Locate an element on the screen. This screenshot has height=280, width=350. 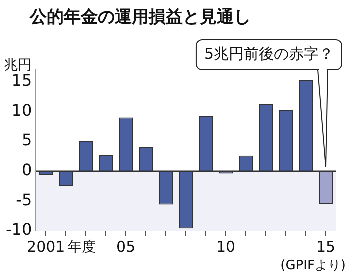
text: (GPIFより) is located at coordinates (313, 266).